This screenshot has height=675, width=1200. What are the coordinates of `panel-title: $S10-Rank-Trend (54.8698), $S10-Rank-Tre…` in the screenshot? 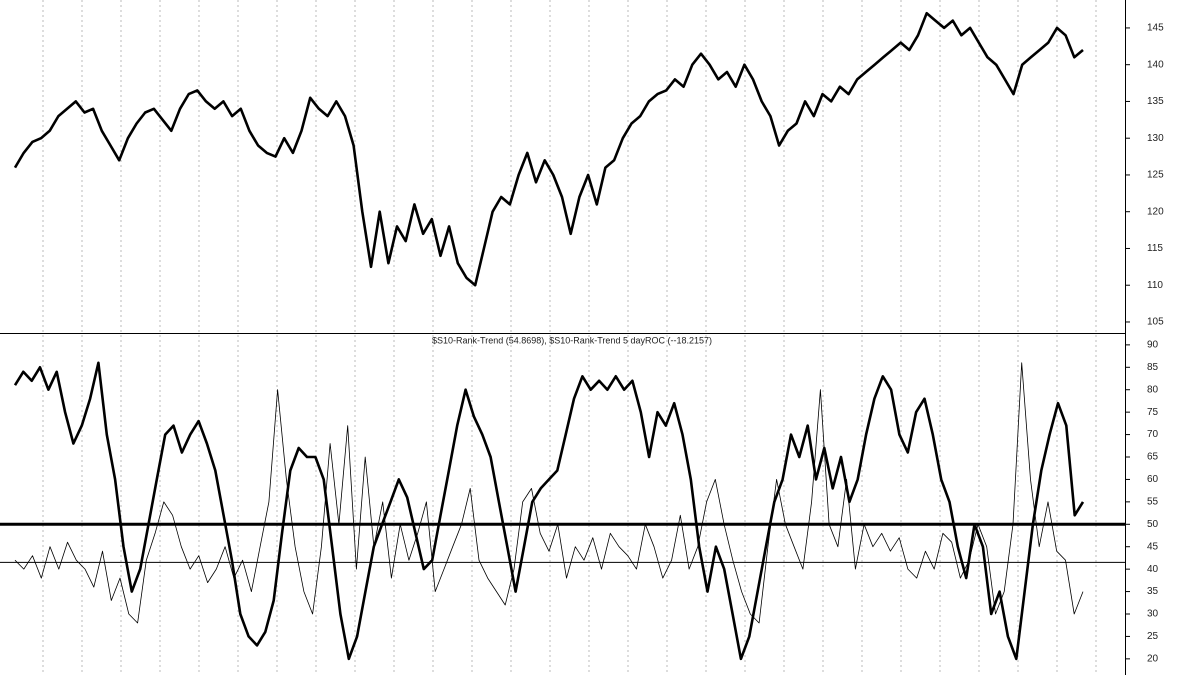 It's located at (572, 340).